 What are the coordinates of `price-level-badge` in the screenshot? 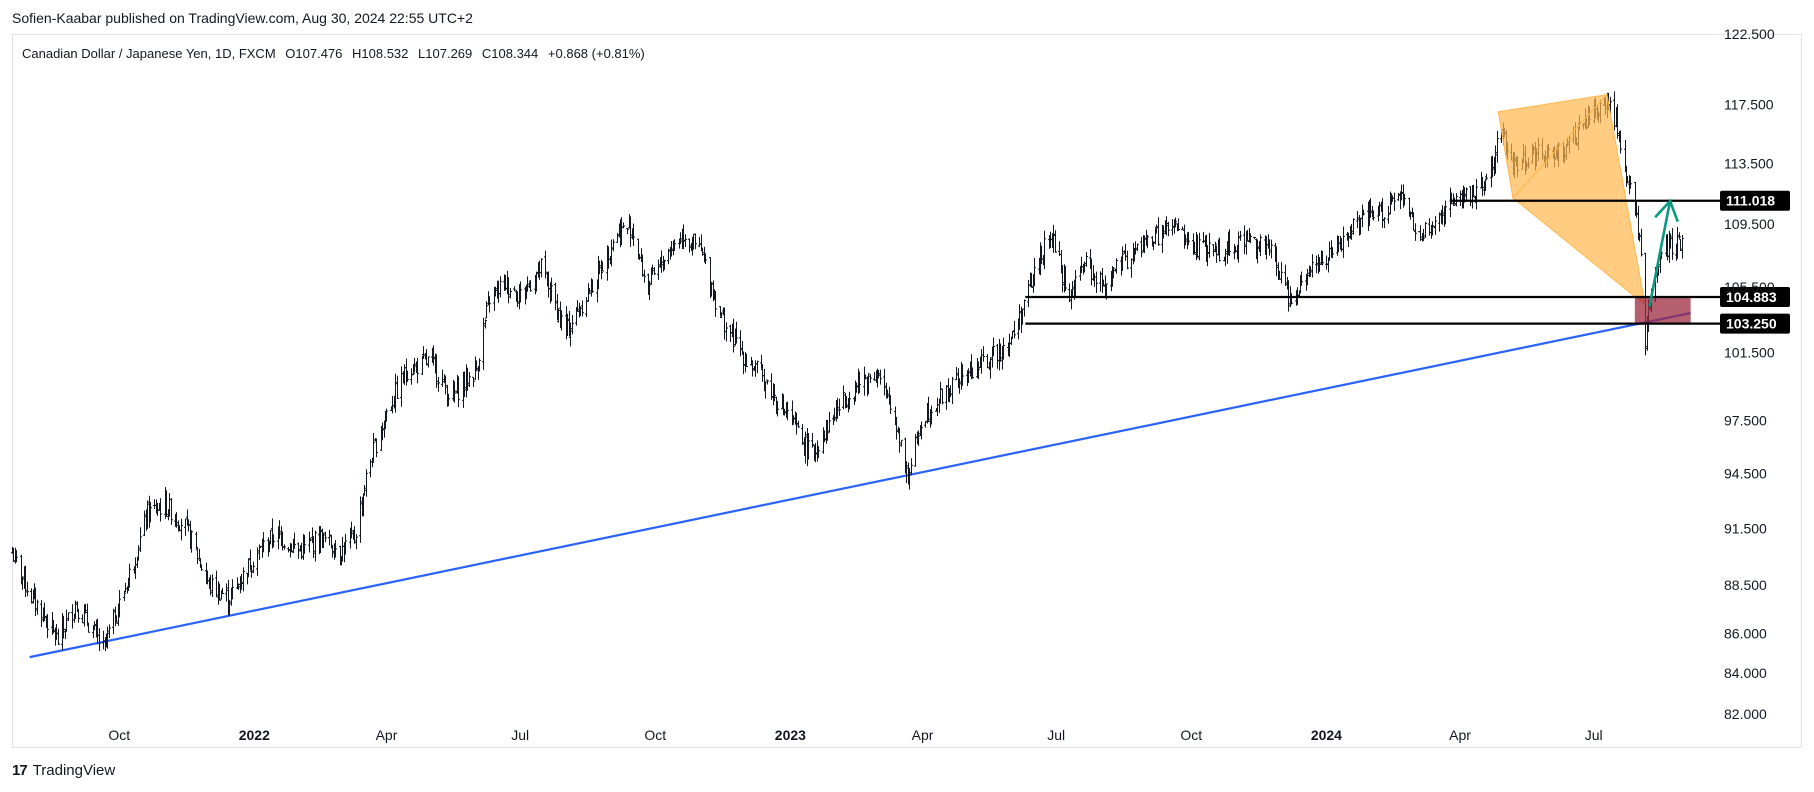 It's located at (1755, 323).